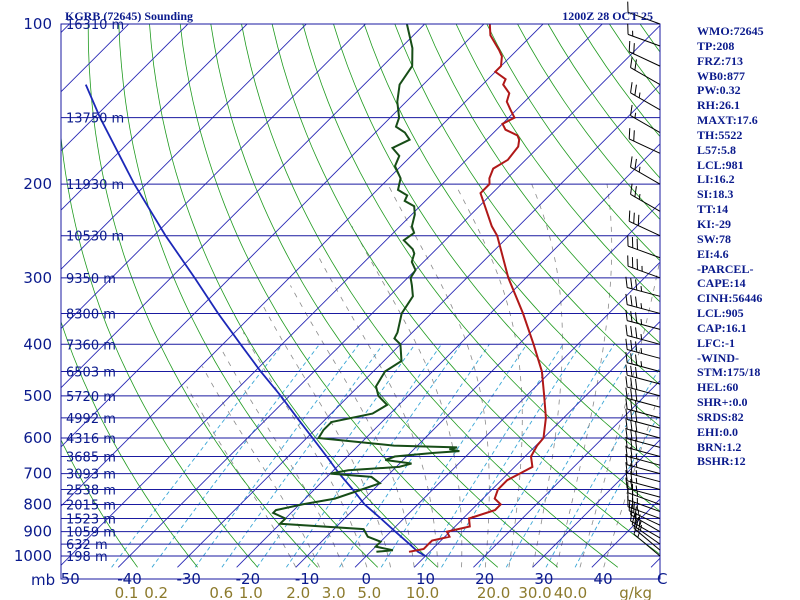  What do you see at coordinates (91, 373) in the screenshot?
I see `height-label: 6503 m` at bounding box center [91, 373].